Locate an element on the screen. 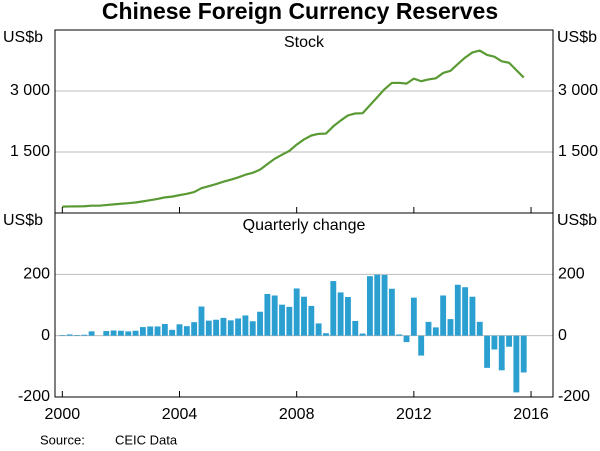  source-label: Source: is located at coordinates (62, 439).